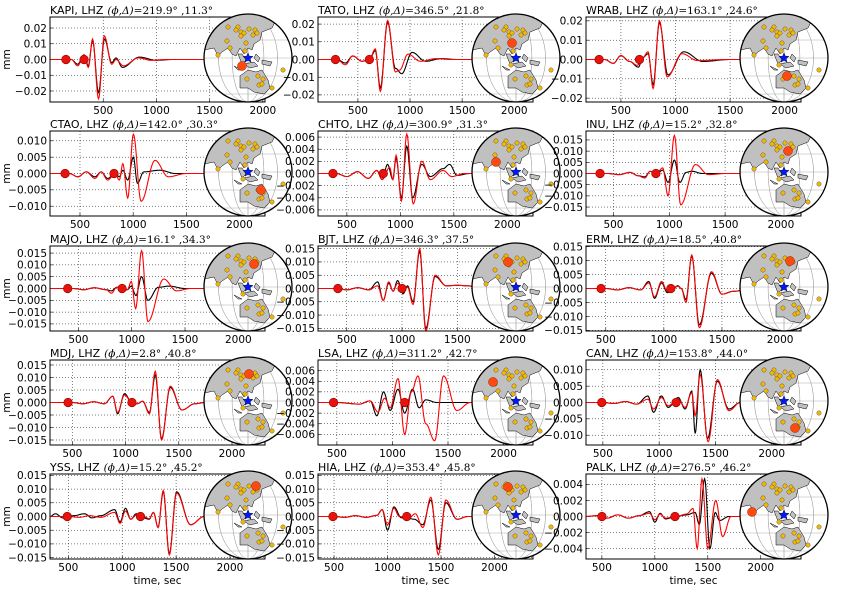 This screenshot has height=595, width=842. What do you see at coordinates (32, 266) in the screenshot?
I see `y-tick-label: 0.010` at bounding box center [32, 266].